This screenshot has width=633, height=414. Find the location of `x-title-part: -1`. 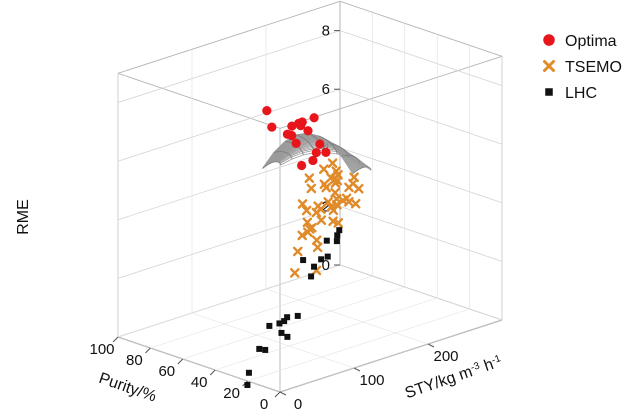

x-title-part: -1 is located at coordinates (496, 359).